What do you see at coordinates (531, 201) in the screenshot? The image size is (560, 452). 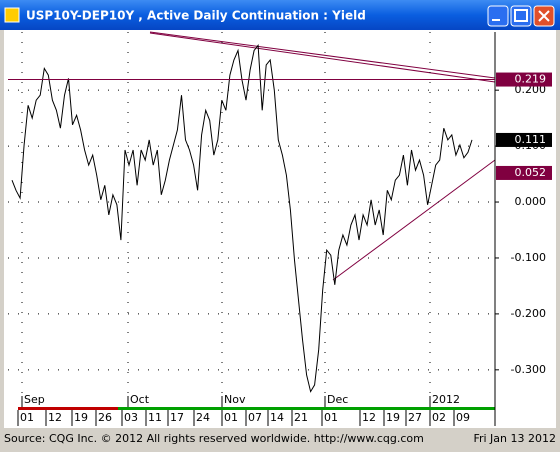 I see `y-tick-label: 0.000` at bounding box center [531, 201].